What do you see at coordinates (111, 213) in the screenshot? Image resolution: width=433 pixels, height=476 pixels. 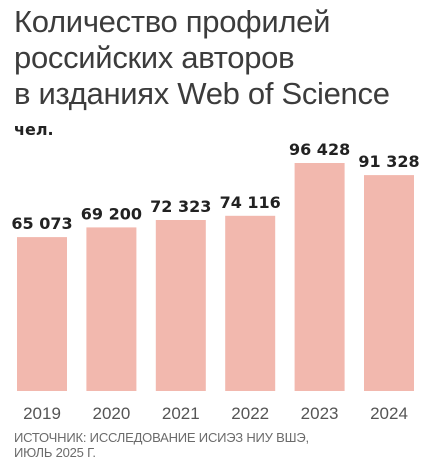 I see `value-label-2020: 69 200` at bounding box center [111, 213].